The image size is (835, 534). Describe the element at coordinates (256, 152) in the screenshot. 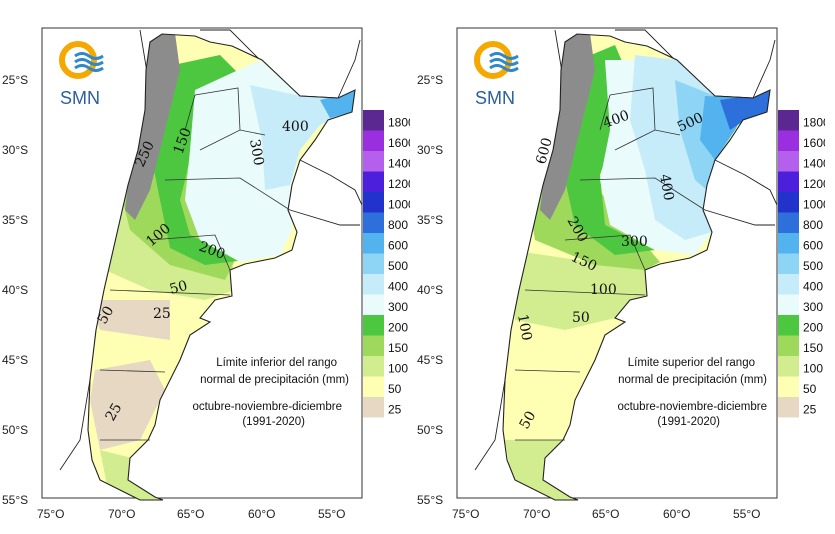

I see `contour-label: 300` at that location.